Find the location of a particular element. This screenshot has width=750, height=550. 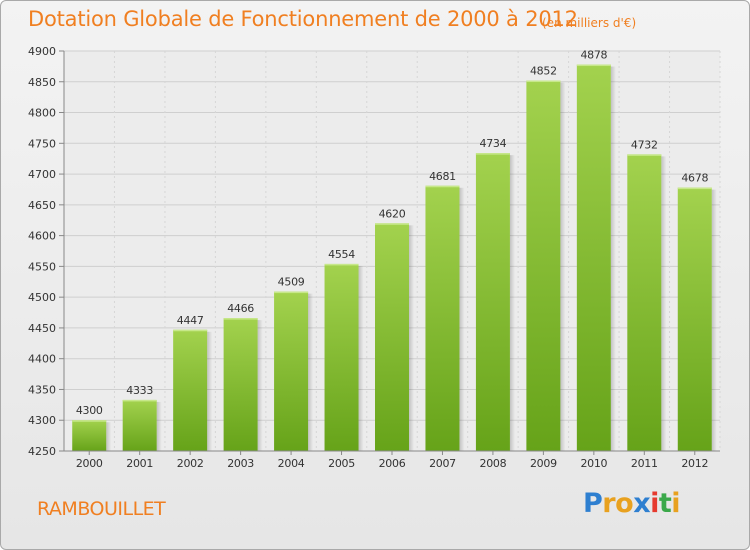

logo-letter: t is located at coordinates (665, 503).